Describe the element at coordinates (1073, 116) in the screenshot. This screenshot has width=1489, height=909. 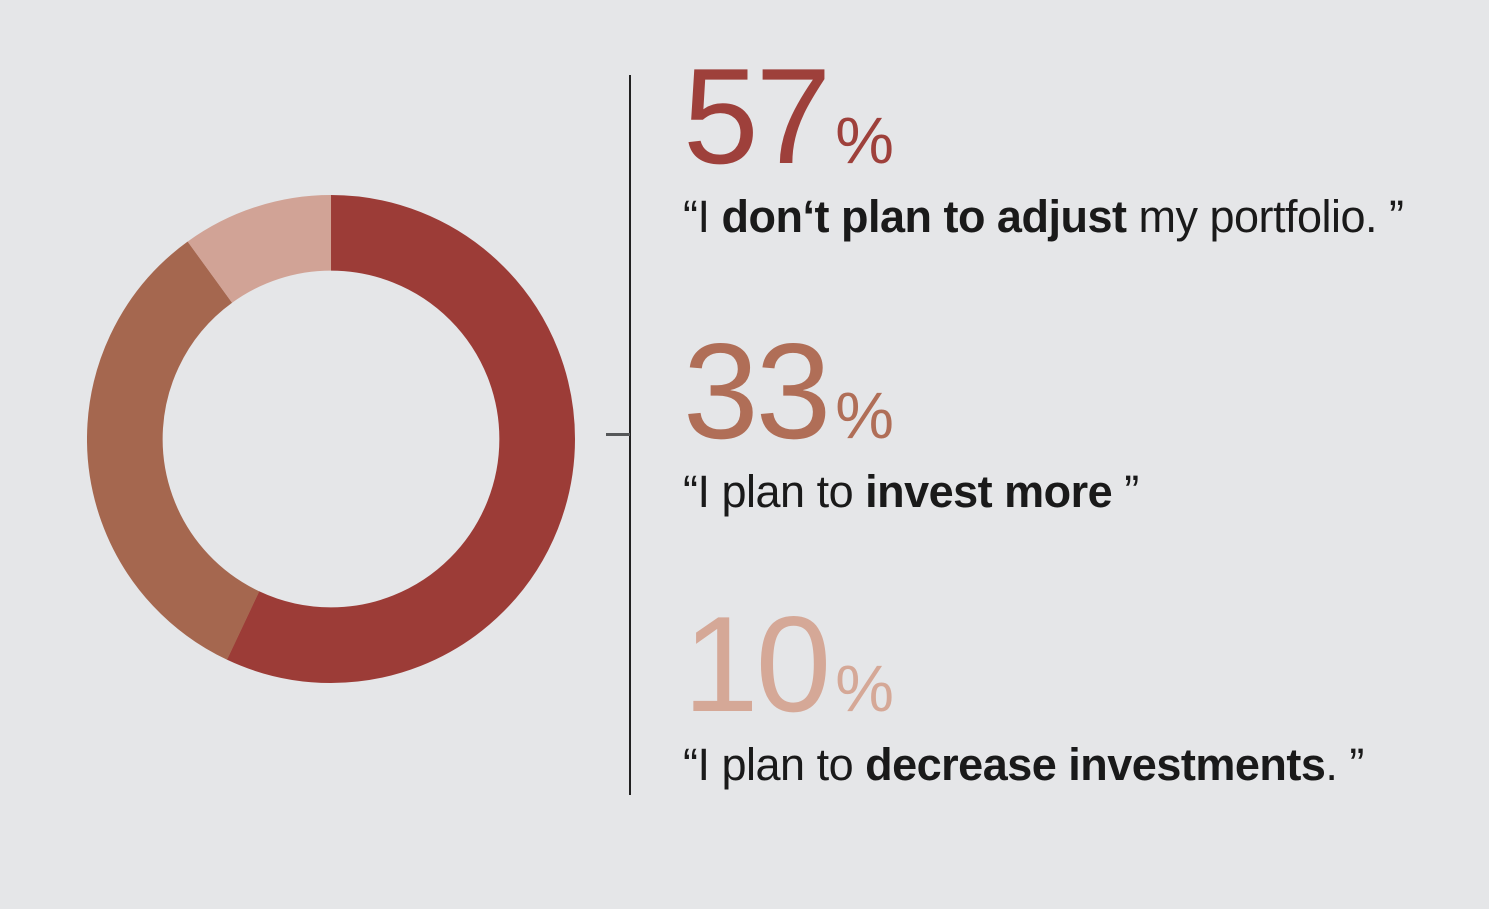
I see `percent-value-57: 57%` at that location.